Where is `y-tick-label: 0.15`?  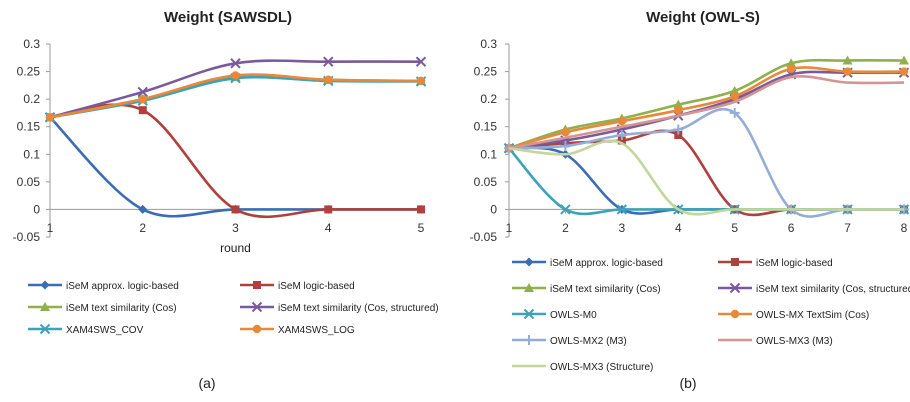 y-tick-label: 0.15 is located at coordinates (486, 127).